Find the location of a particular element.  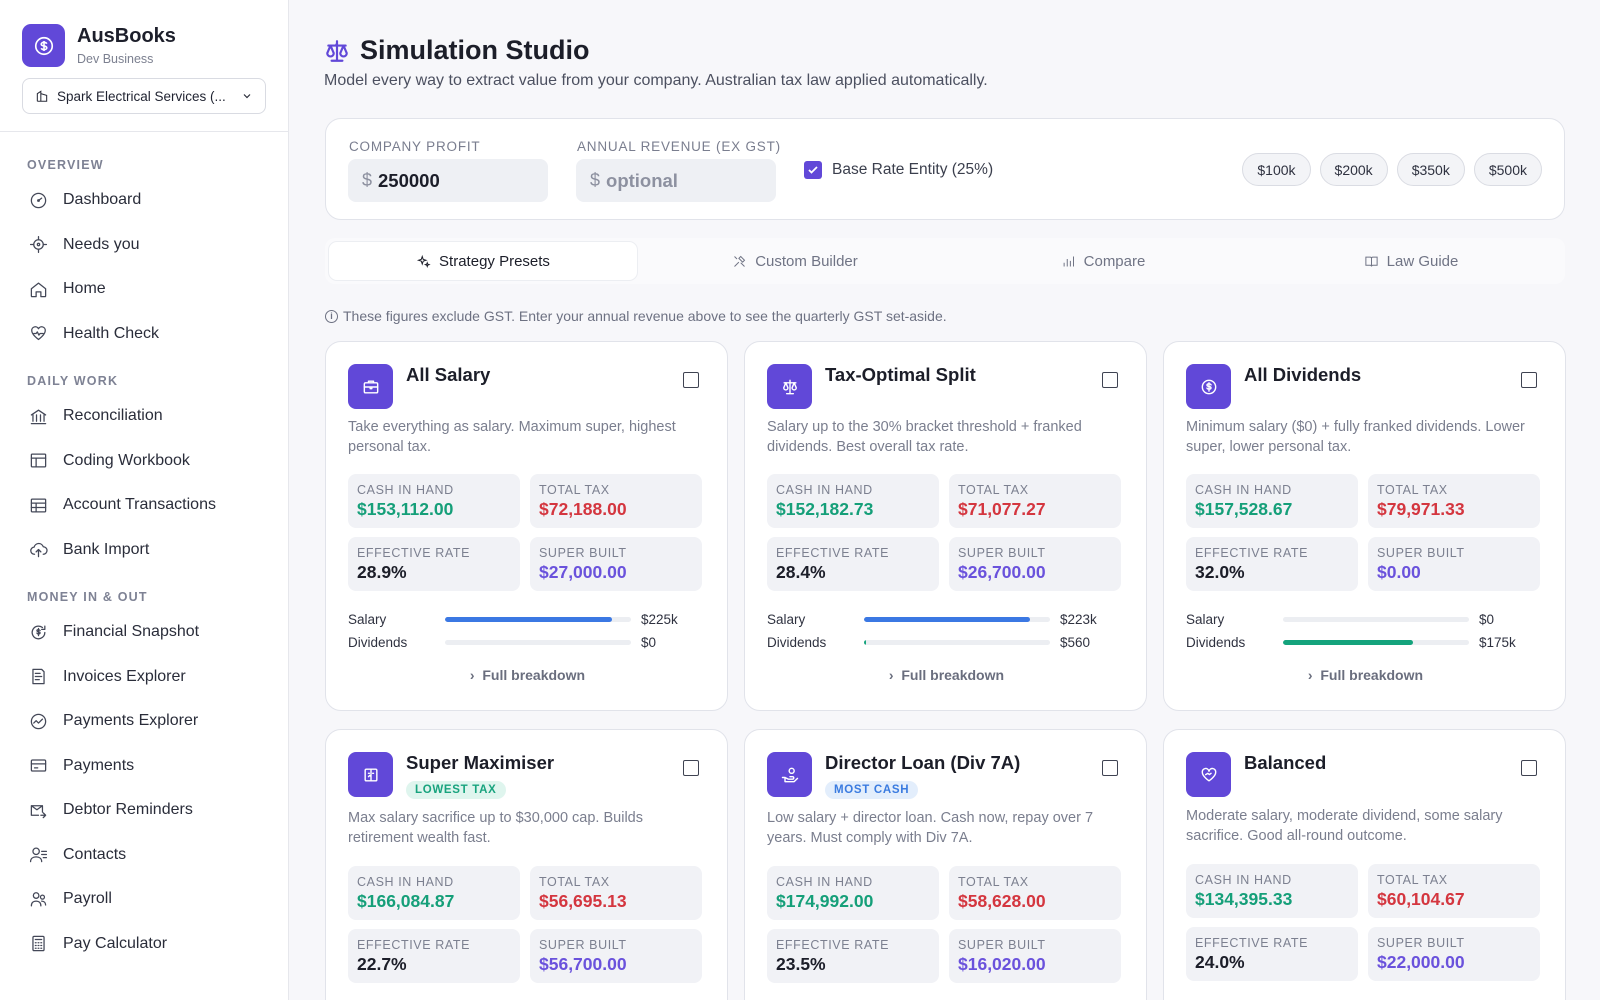

preset-100k-button: $100k is located at coordinates (1276, 169).